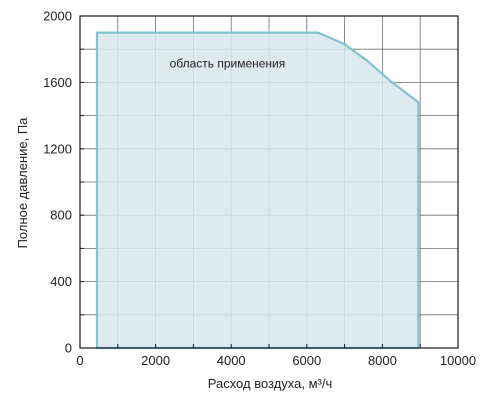  Describe the element at coordinates (22, 183) in the screenshot. I see `y-axis-title: Полное давление, Па` at that location.